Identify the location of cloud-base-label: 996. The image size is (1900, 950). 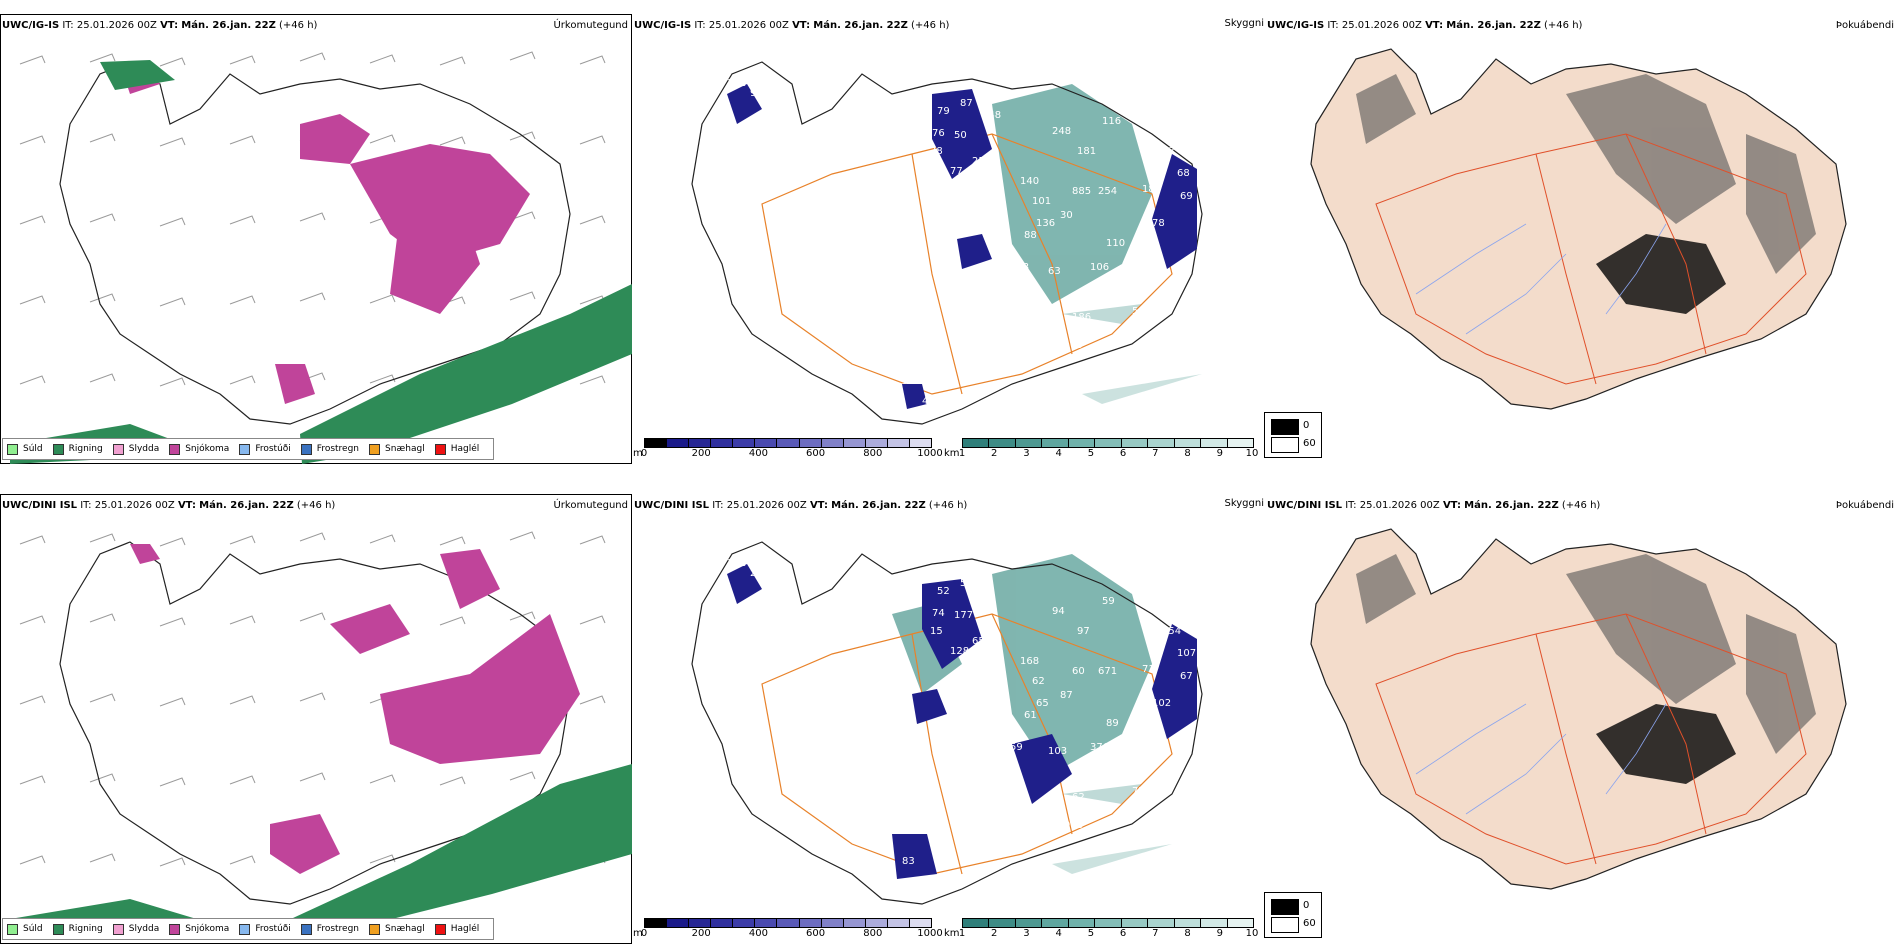
(1073, 825).